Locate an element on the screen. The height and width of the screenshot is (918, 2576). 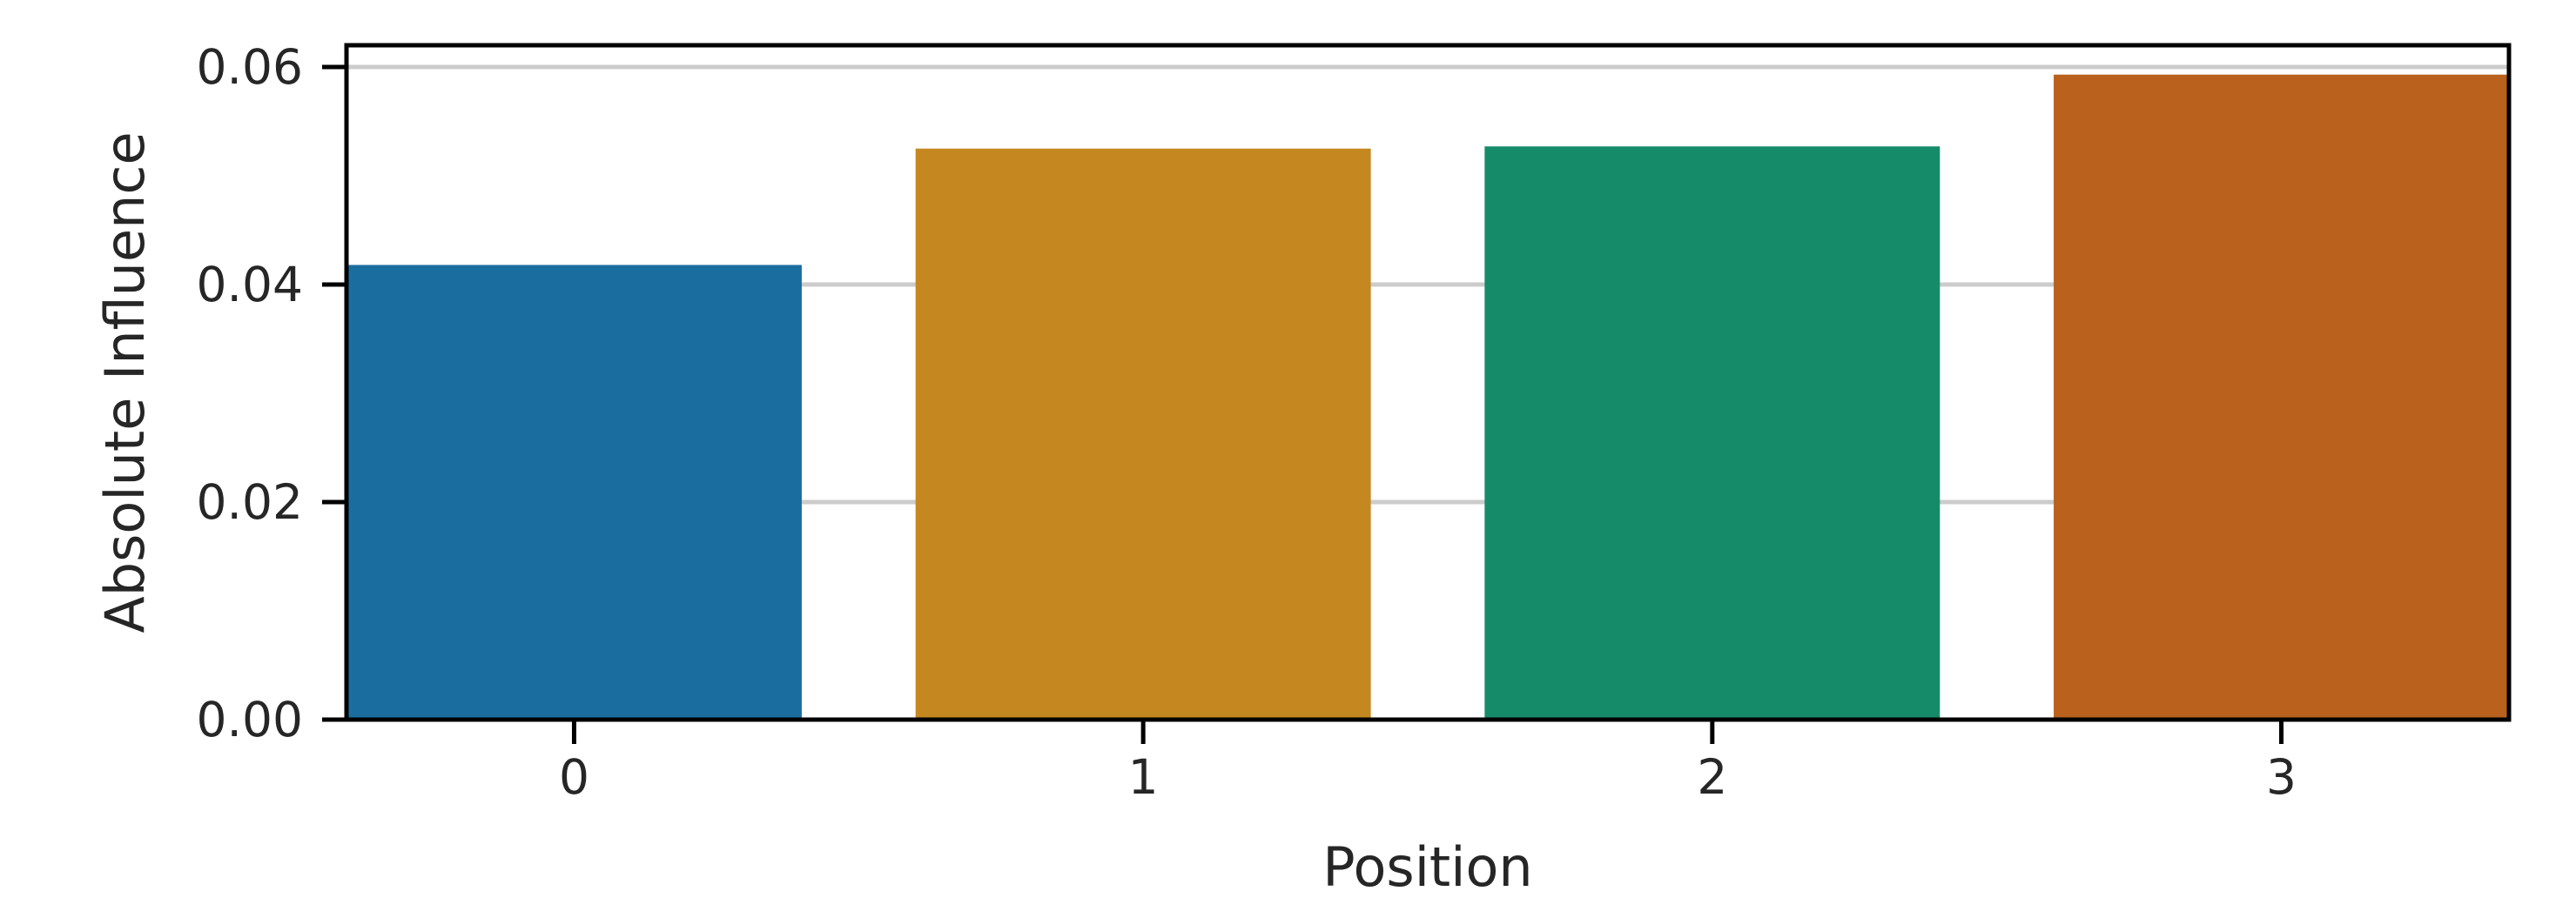
y-tick-label: 0.00 is located at coordinates (250, 720).